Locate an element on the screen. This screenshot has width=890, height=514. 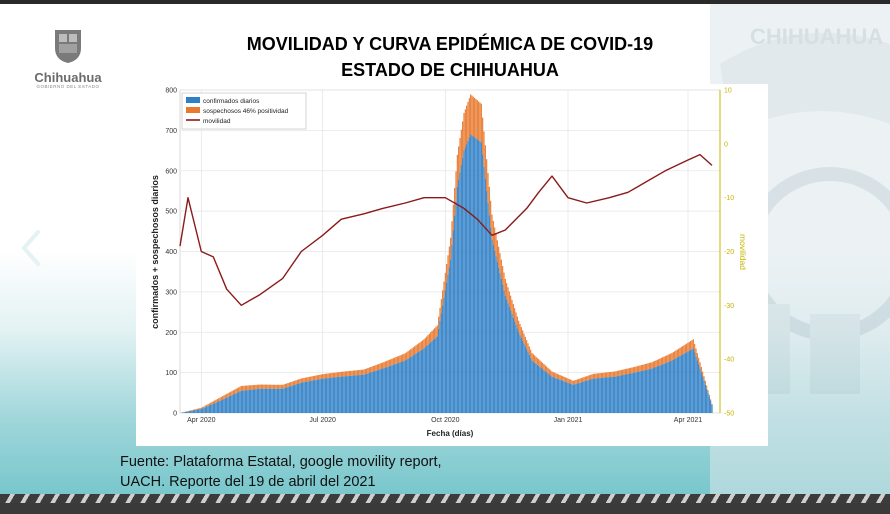
decorative-stripe is located at coordinates (445, 498).